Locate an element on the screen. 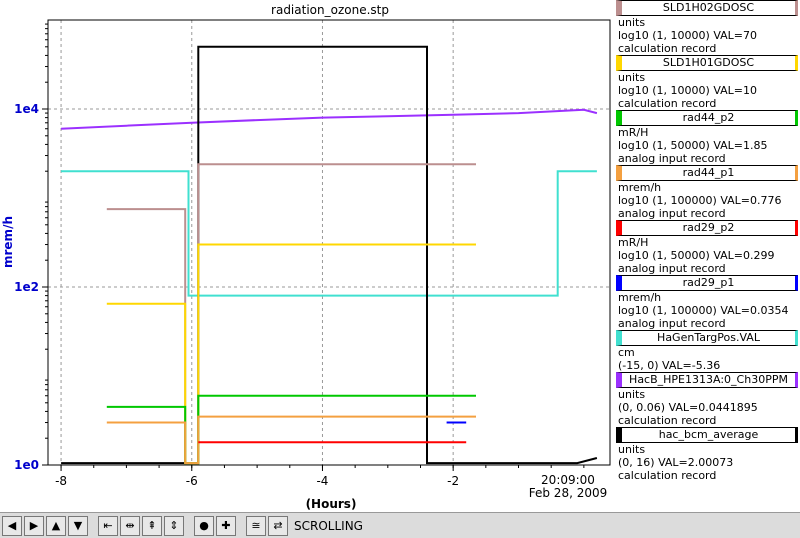 The height and width of the screenshot is (538, 800). legend-entry-detail: log10 (1, 100000) VAL=0.0354 is located at coordinates (703, 310).